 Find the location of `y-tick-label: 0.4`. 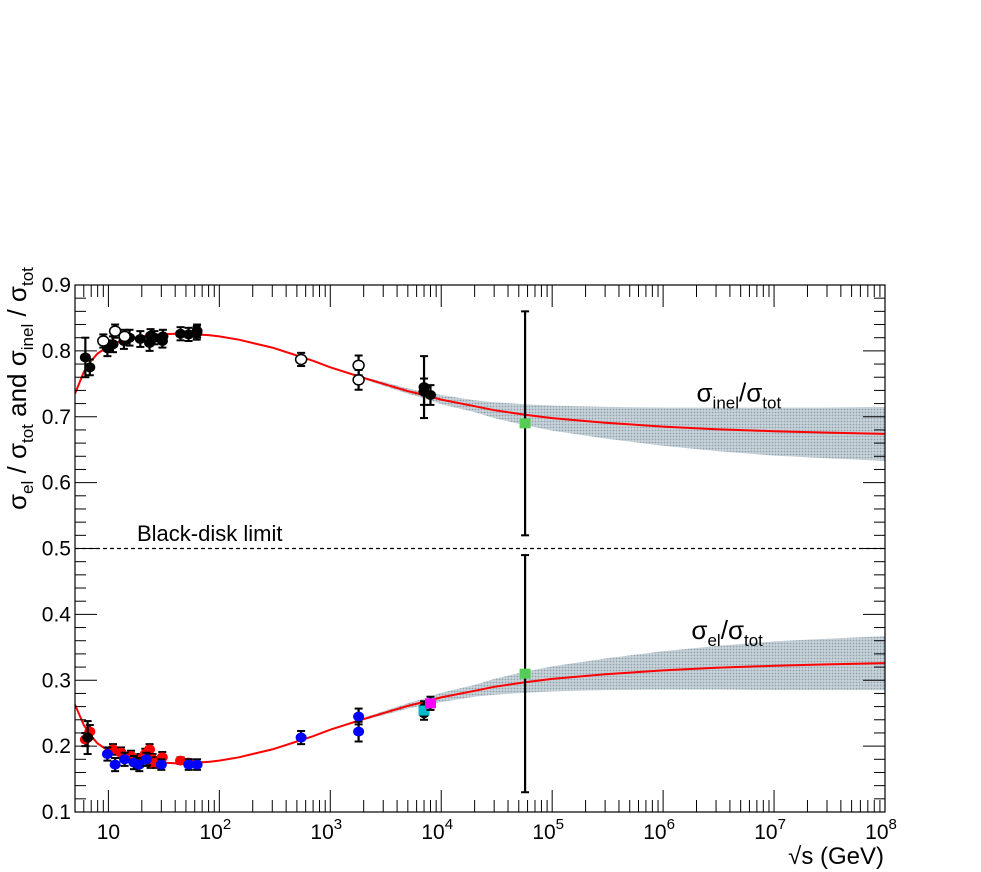

y-tick-label: 0.4 is located at coordinates (57, 614).